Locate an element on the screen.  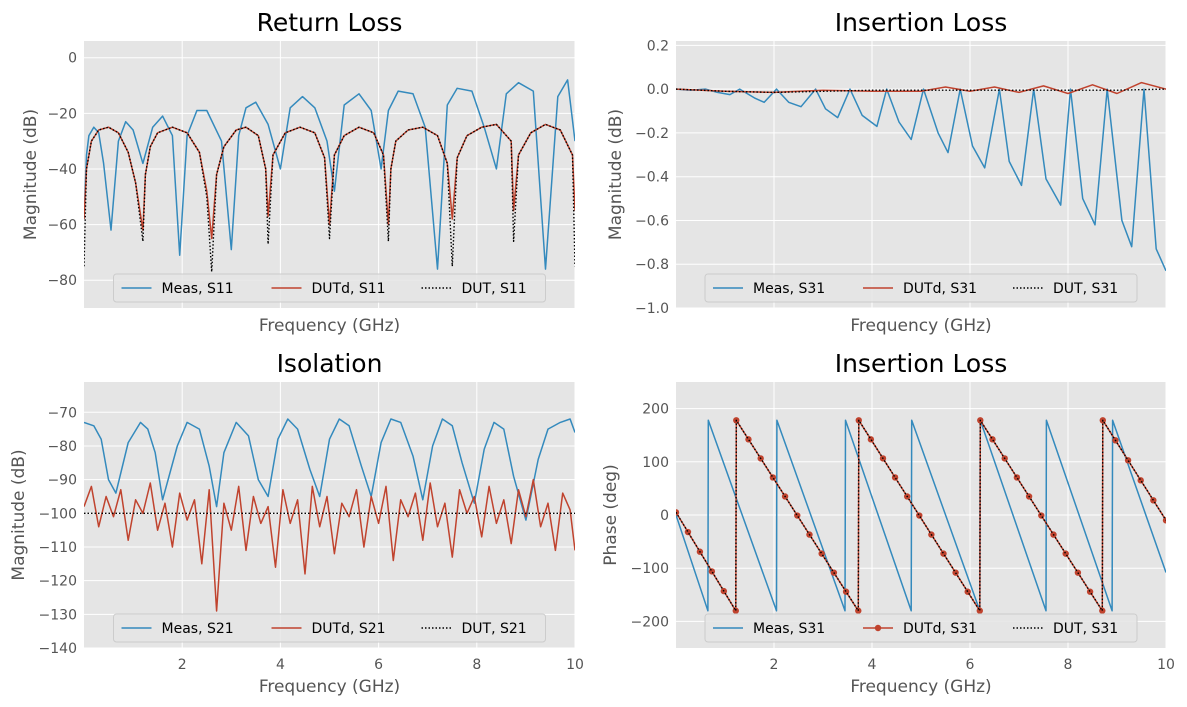
legend: Meas, S21 DUTd, S21 DUT, S21 is located at coordinates (329, 628).